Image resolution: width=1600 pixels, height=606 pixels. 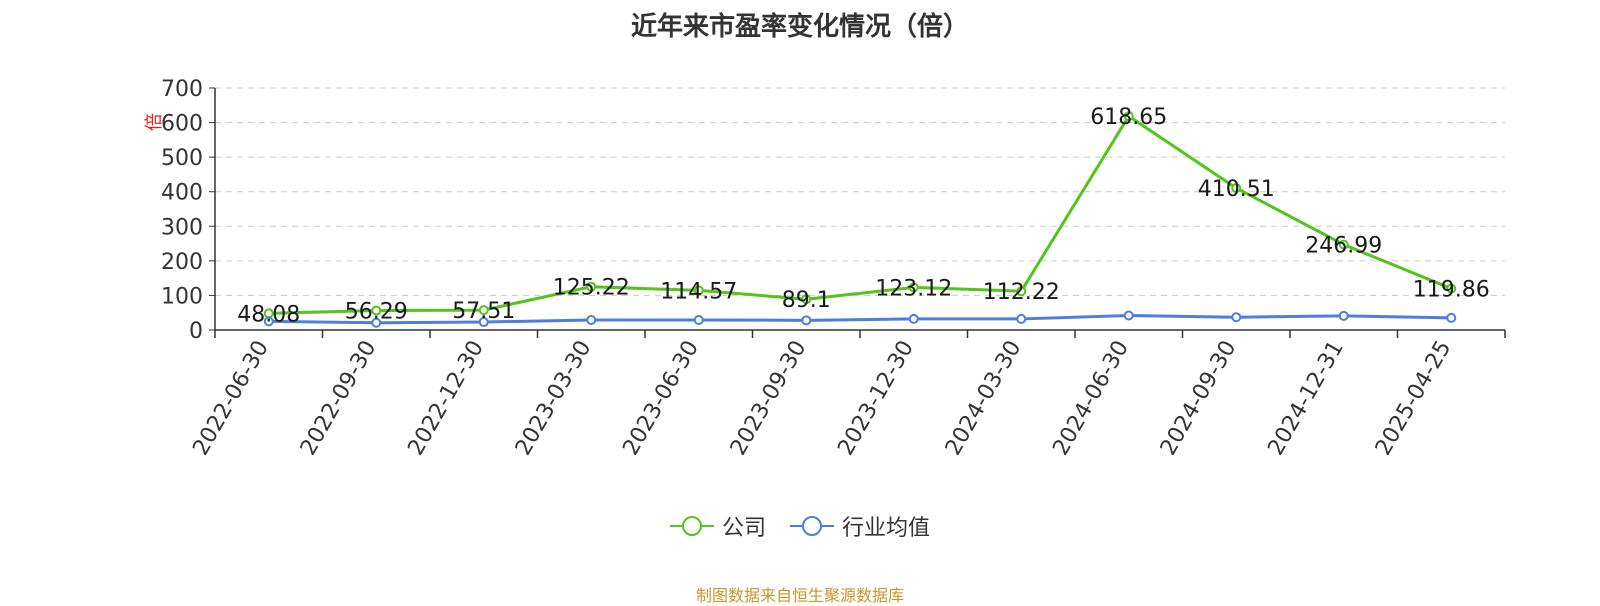 What do you see at coordinates (182, 227) in the screenshot?
I see `y-tick-label: 300` at bounding box center [182, 227].